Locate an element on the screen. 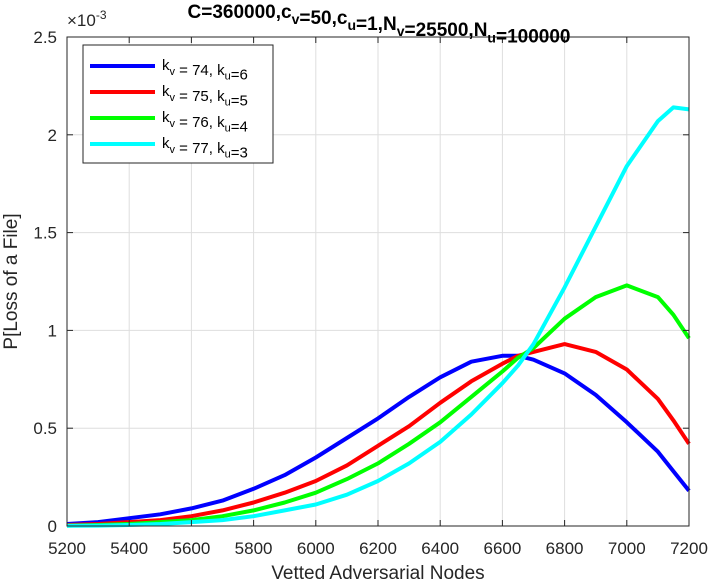  y-tick-label: 1.5 is located at coordinates (45, 233).